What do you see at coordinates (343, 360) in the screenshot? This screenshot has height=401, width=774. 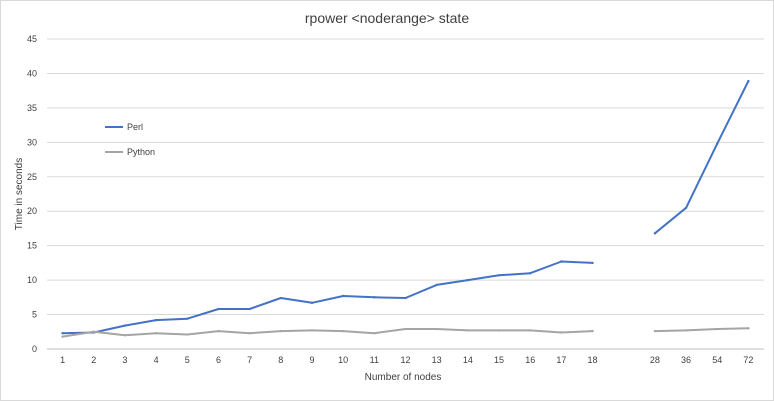 I see `x-tick-label: 10` at bounding box center [343, 360].